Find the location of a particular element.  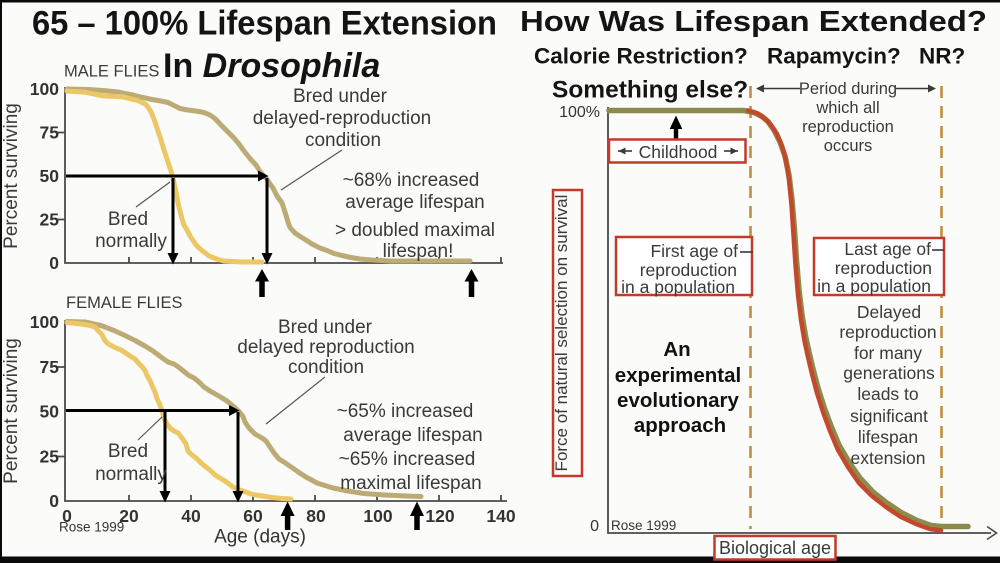

svg-text: In Drosophila is located at coordinates (271, 66).